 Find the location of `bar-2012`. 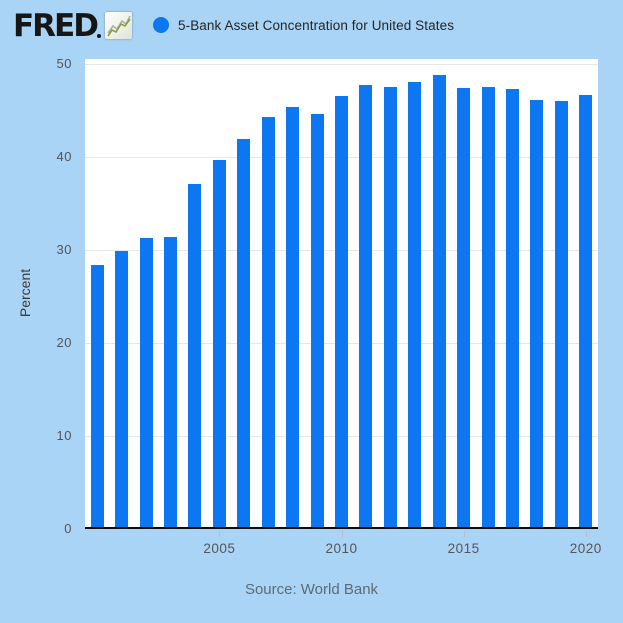

bar-2012 is located at coordinates (390, 306).